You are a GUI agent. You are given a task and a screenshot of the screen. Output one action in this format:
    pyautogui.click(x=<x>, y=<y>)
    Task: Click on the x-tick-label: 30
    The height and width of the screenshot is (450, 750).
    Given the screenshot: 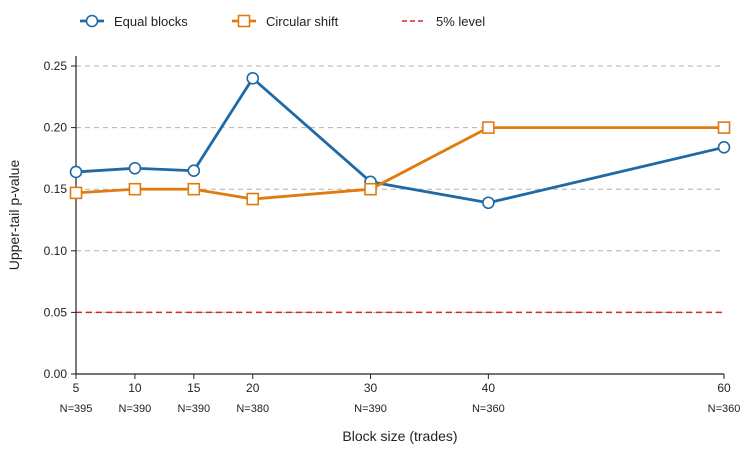 What is the action you would take?
    pyautogui.click(x=371, y=388)
    